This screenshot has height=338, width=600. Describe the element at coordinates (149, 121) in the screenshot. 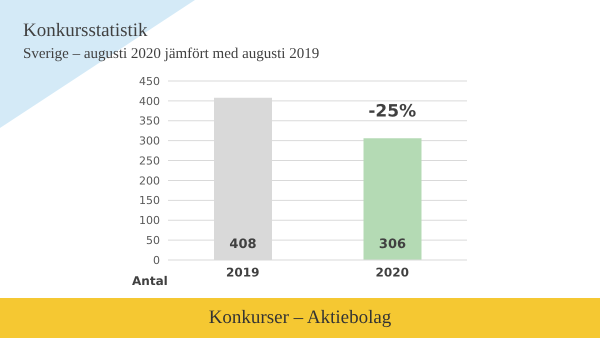

I see `y-tick-label: 350` at that location.